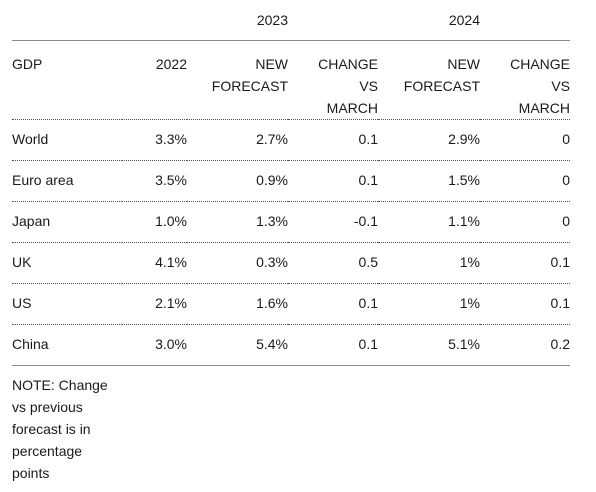 The image size is (596, 492). I want to click on table-row: US 2.1% 1.6% 0.1 1% 0.1, so click(291, 304).